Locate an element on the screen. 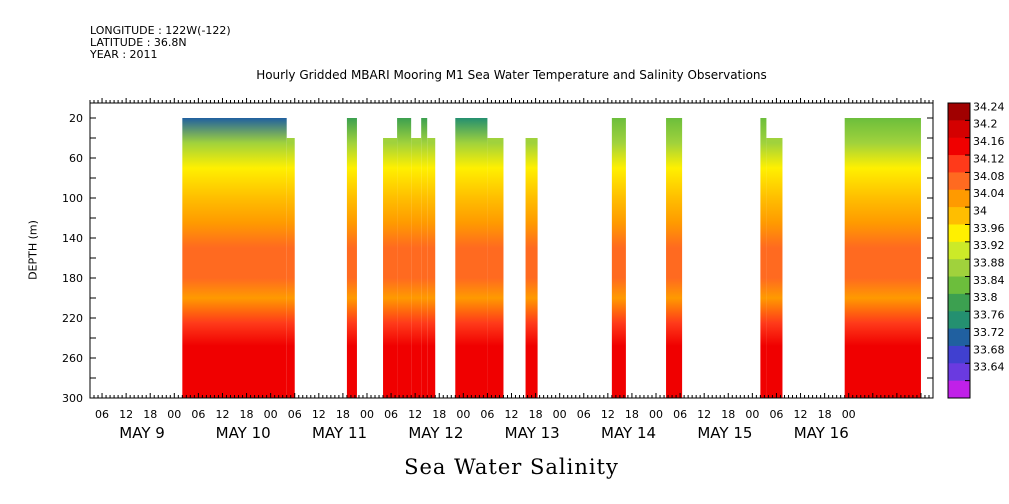 The image size is (1009, 504). colorbar-label: 34.16 is located at coordinates (989, 141).